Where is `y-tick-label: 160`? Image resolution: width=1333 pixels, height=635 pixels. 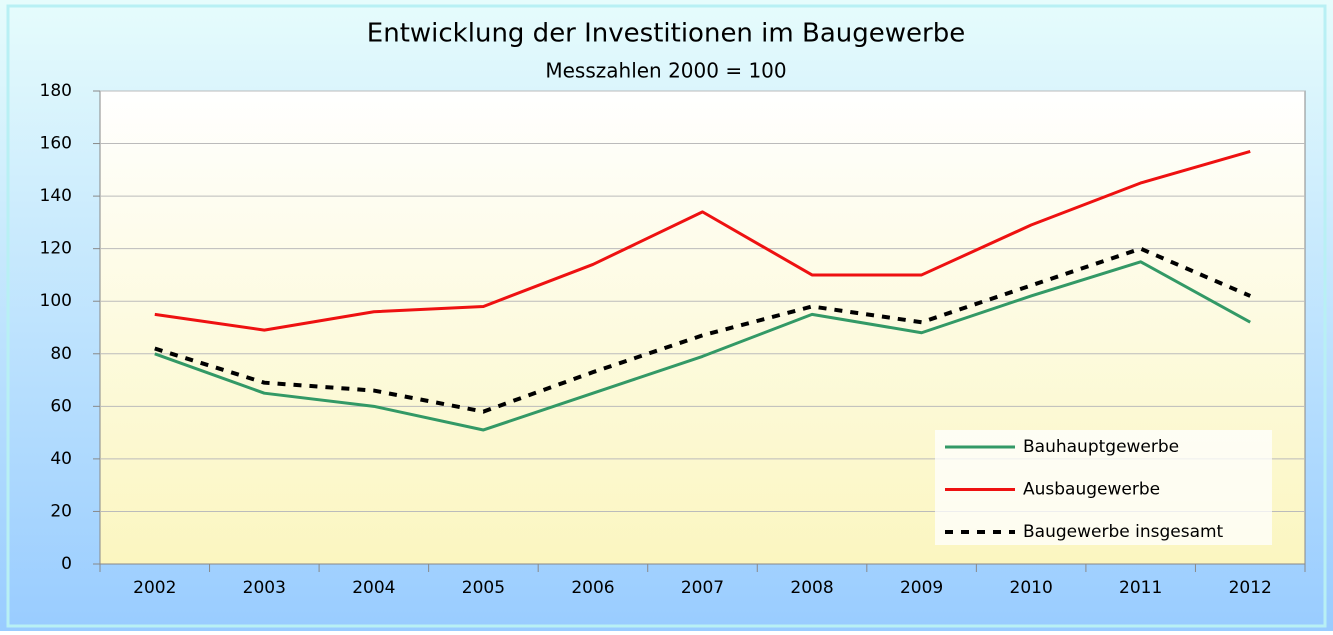 y-tick-label: 160 is located at coordinates (56, 144).